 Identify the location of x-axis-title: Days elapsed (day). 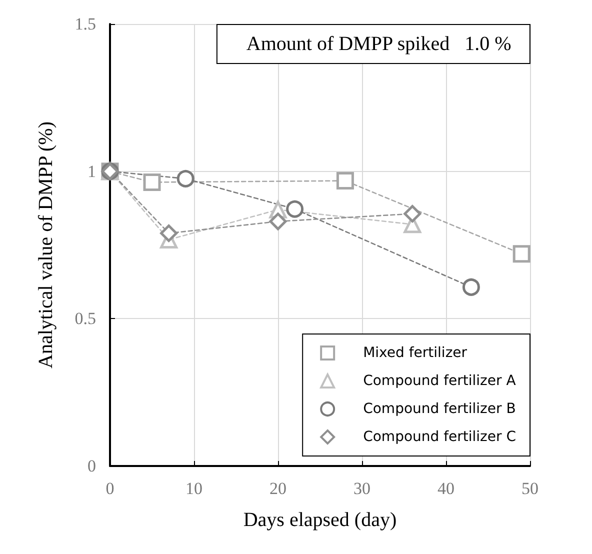
(320, 520).